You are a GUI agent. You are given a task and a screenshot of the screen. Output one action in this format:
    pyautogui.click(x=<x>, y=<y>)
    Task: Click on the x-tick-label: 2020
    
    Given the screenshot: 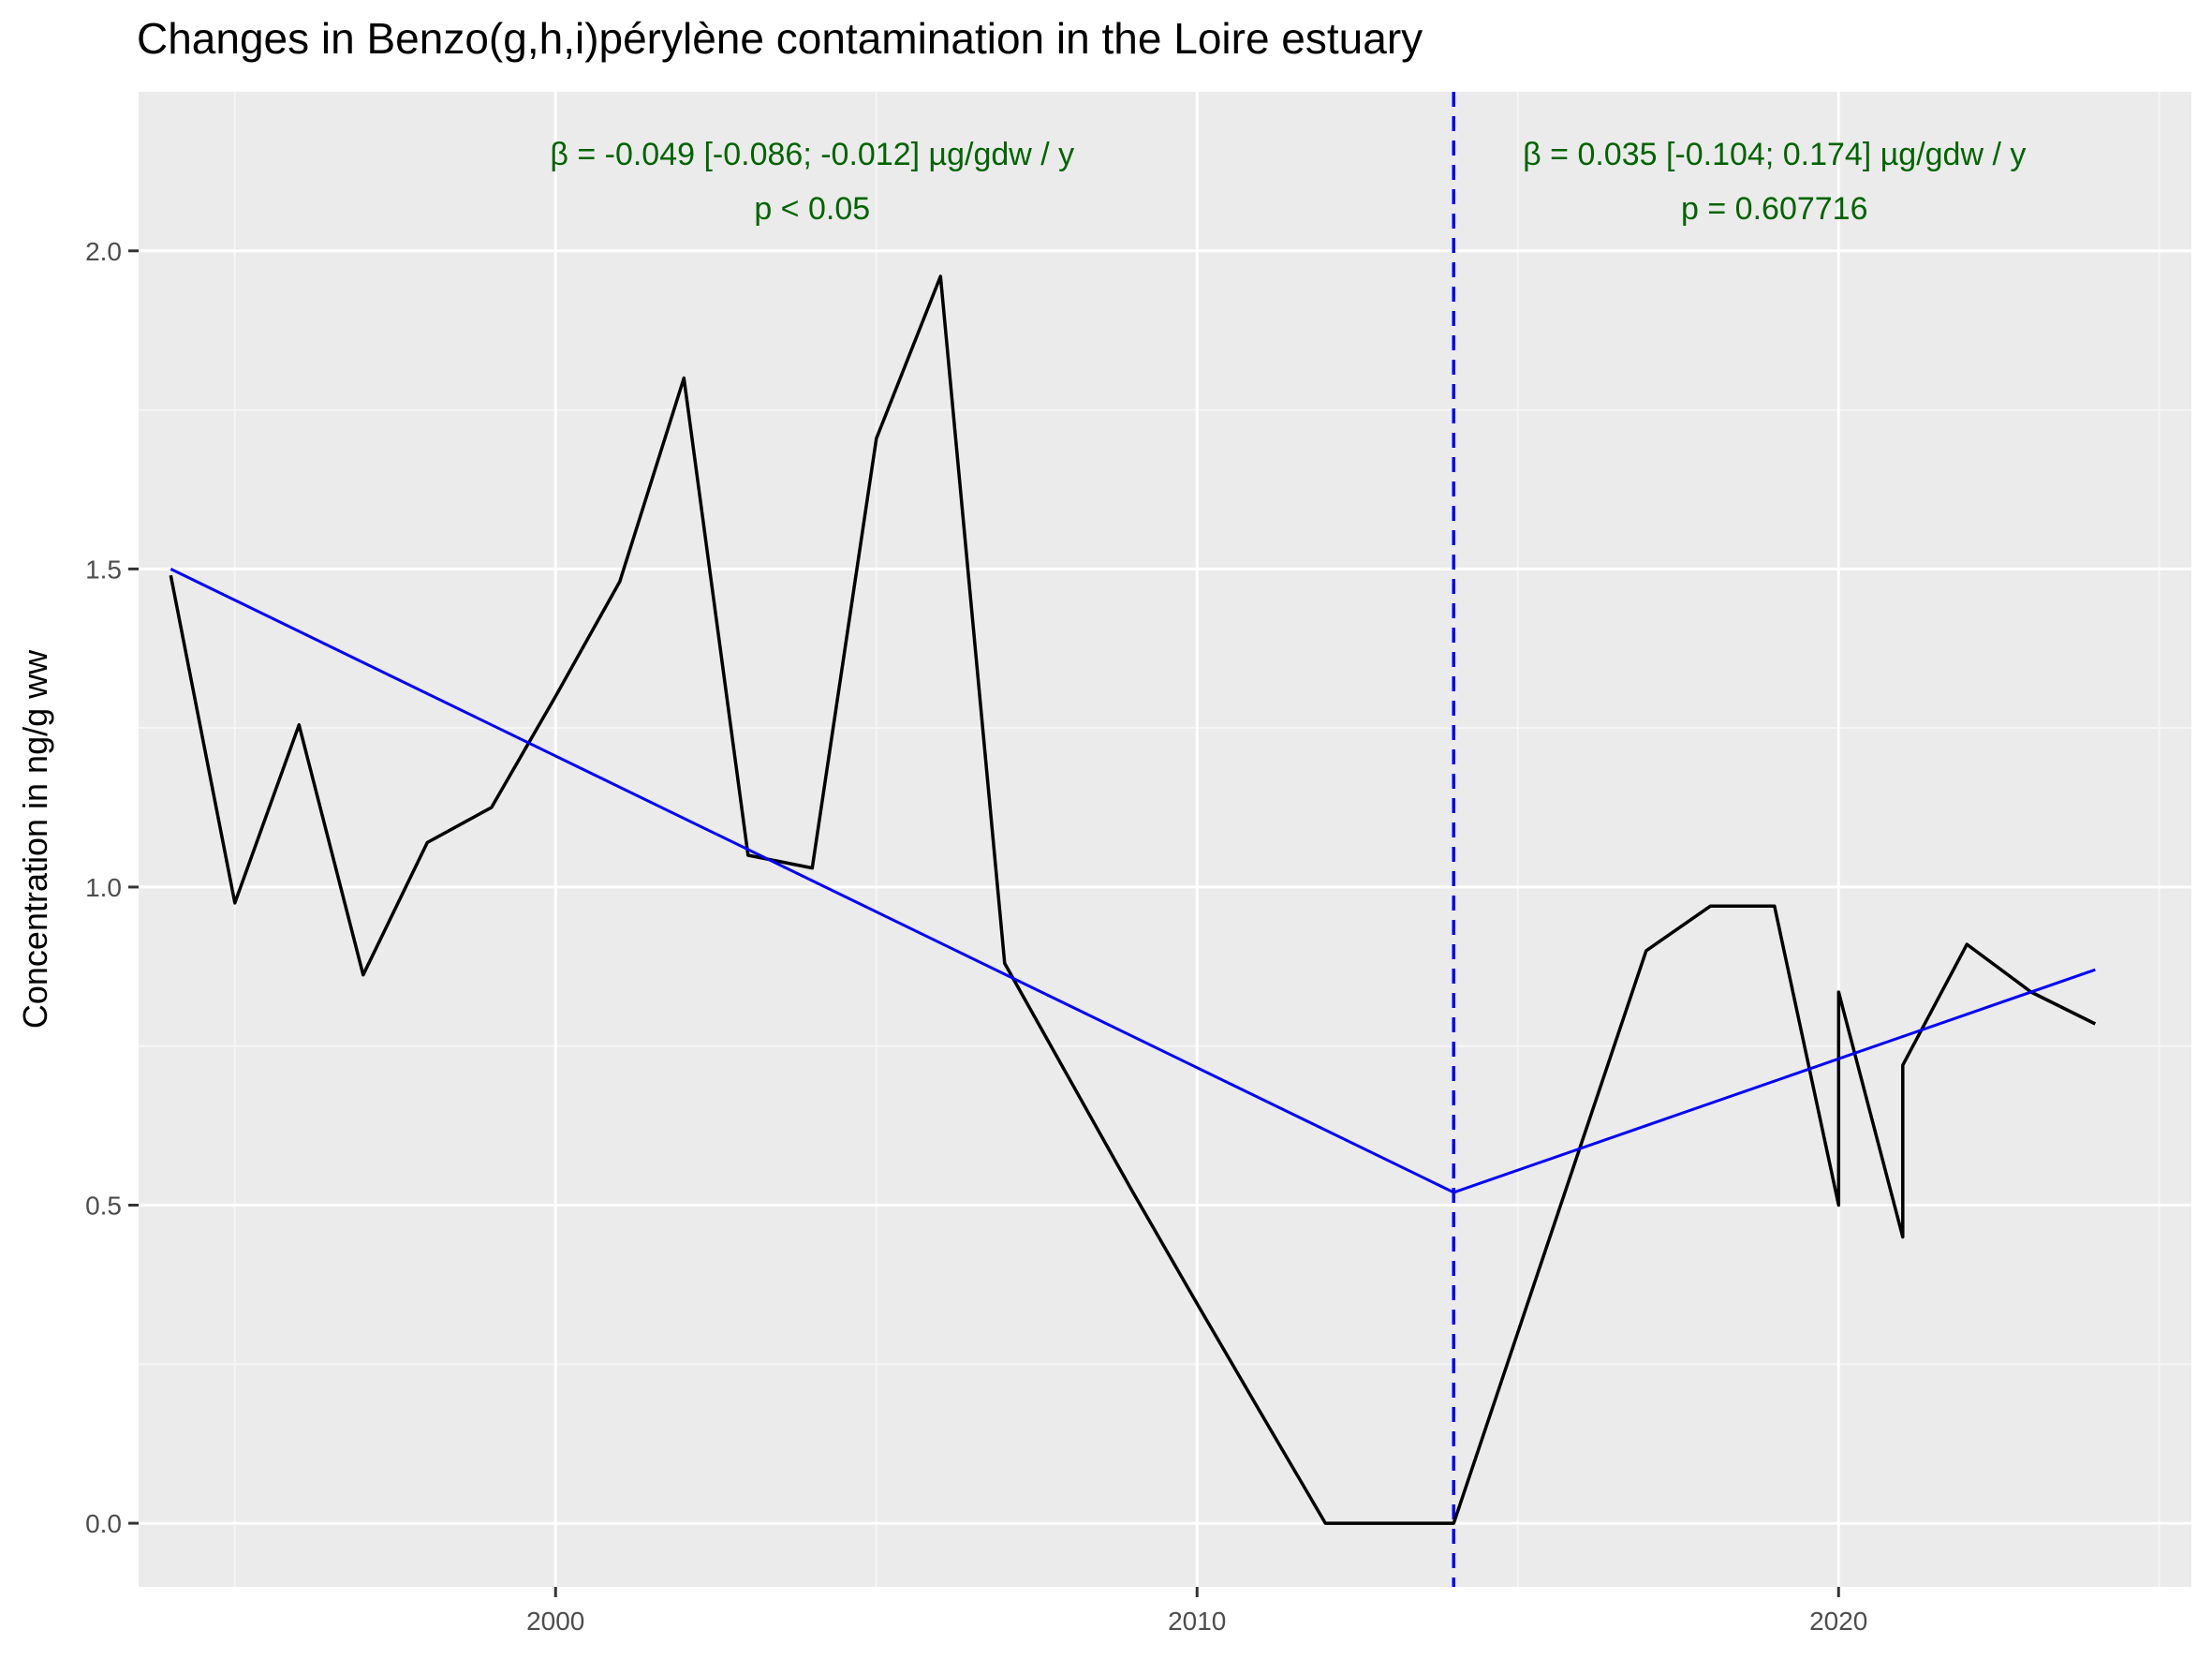 What is the action you would take?
    pyautogui.click(x=1838, y=1621)
    